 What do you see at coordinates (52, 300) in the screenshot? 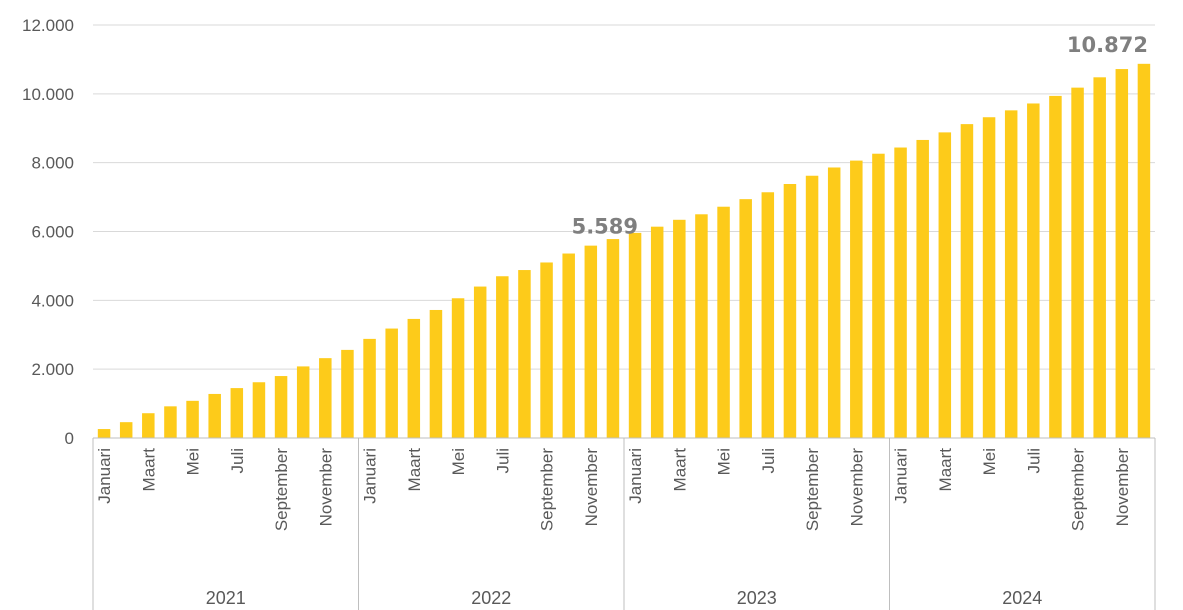
I see `y-tick-label: 4.000` at bounding box center [52, 300].